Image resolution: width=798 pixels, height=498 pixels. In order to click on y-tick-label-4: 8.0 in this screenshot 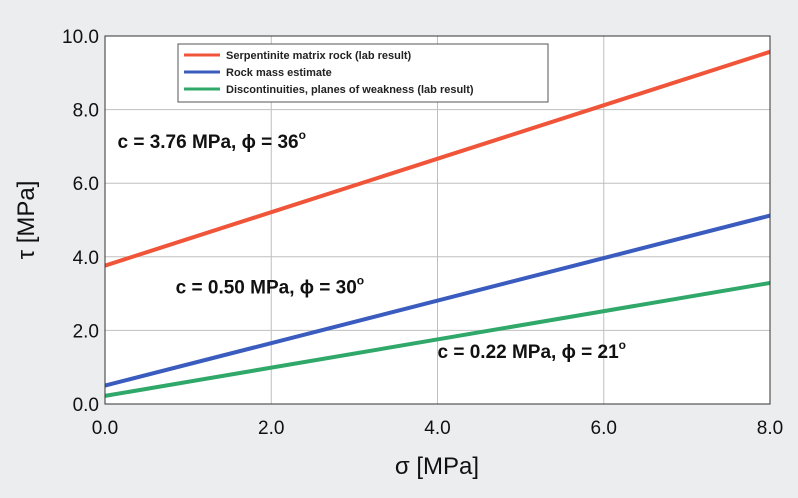, I will do `click(86, 111)`.